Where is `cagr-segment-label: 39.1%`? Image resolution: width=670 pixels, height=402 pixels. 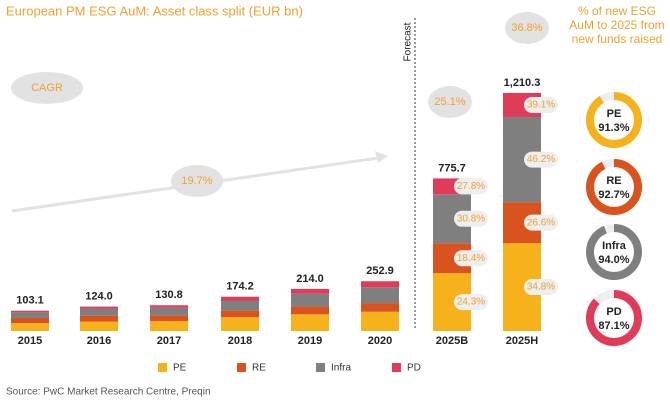 cagr-segment-label: 39.1% is located at coordinates (541, 105).